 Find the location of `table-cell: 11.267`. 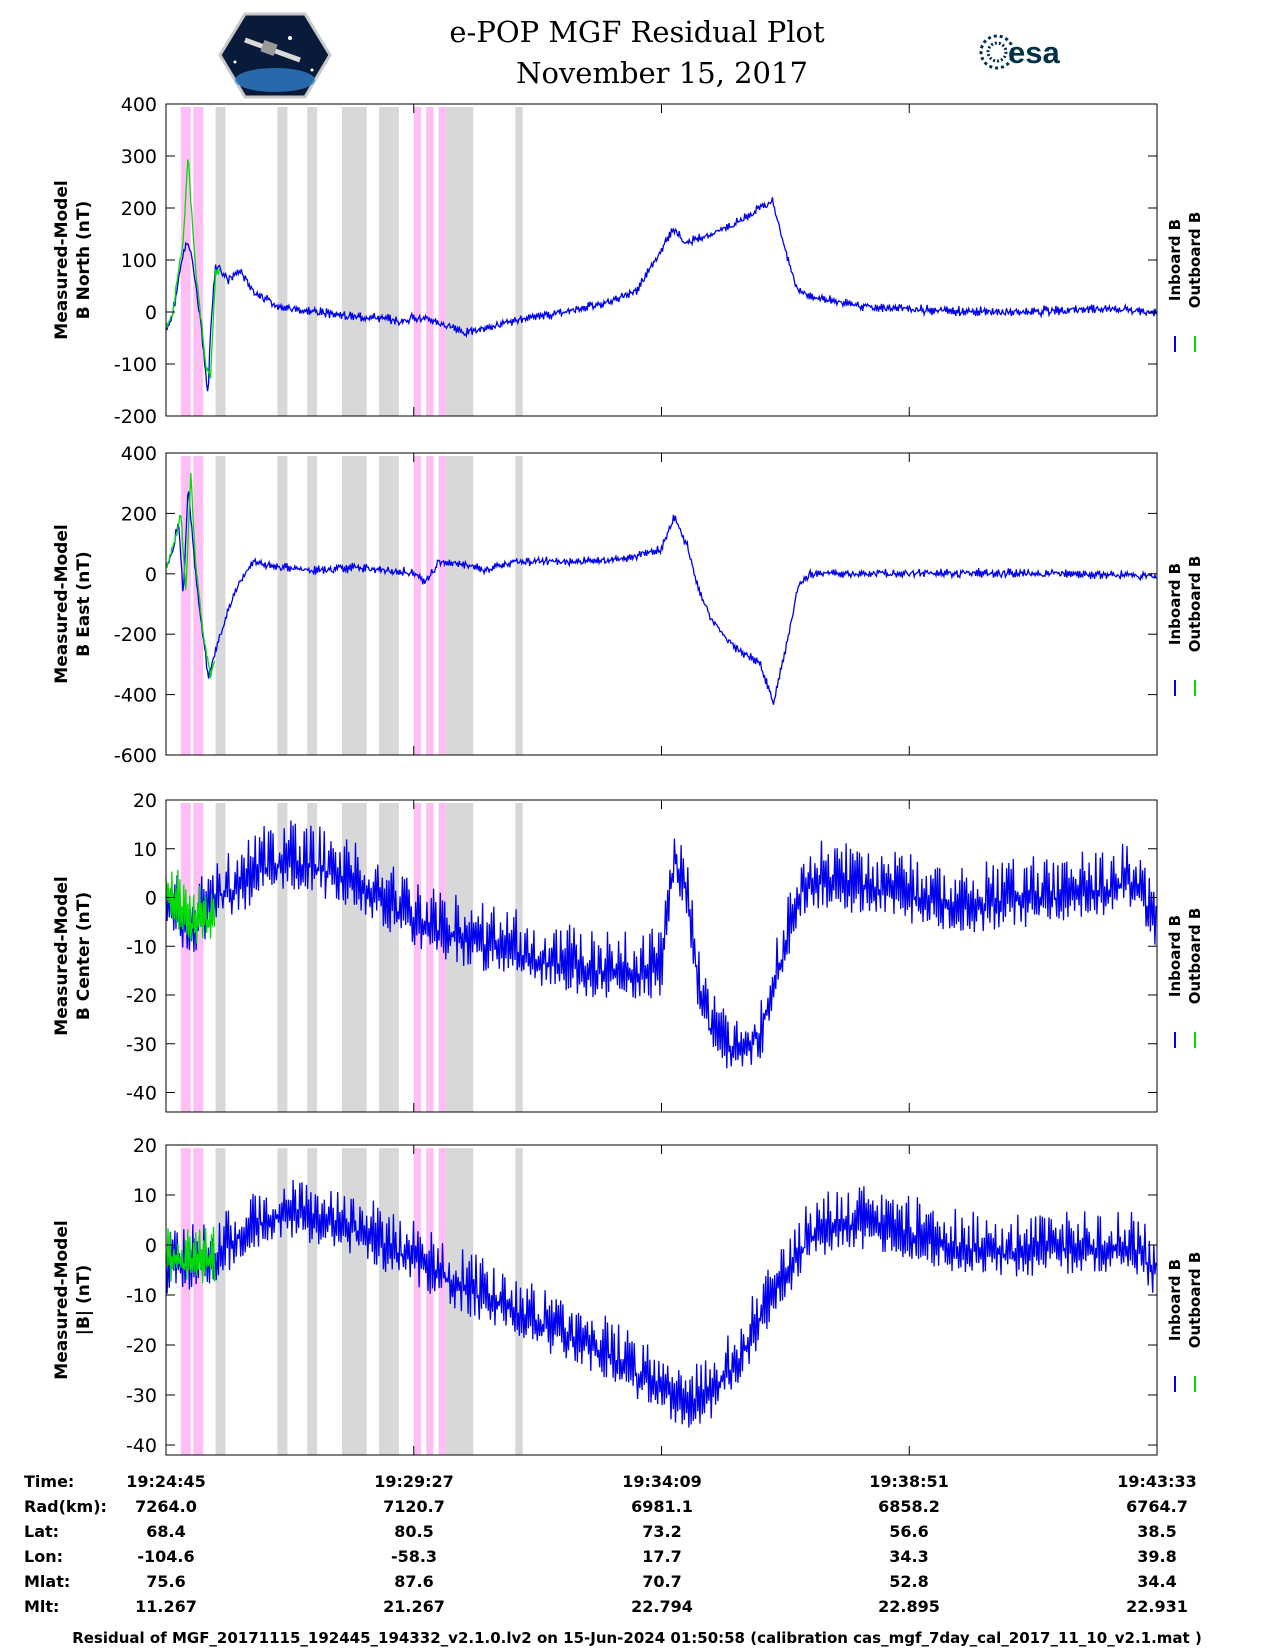

table-cell: 11.267 is located at coordinates (166, 1606).